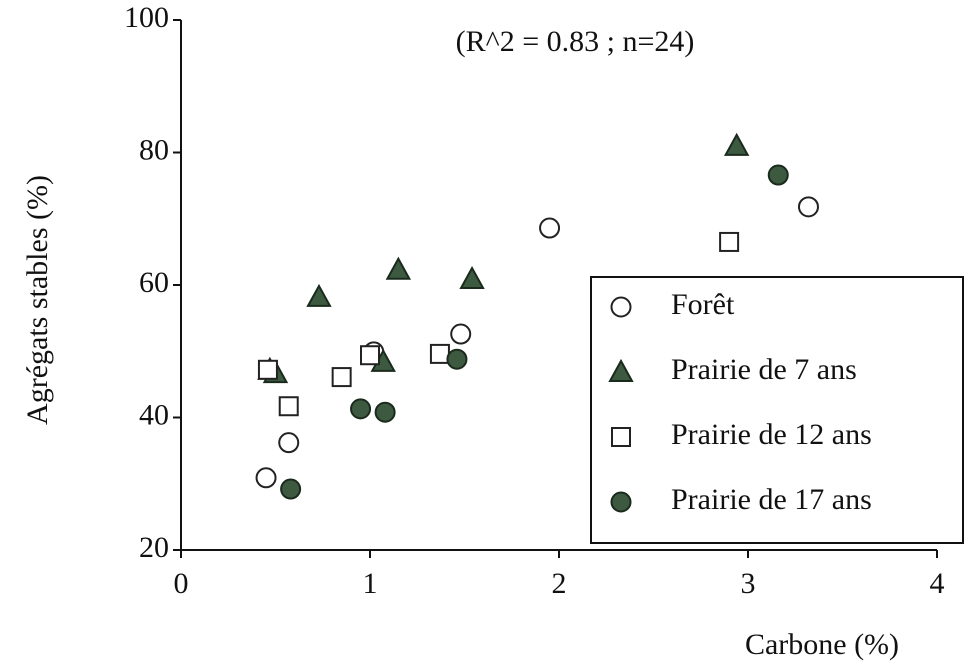 The width and height of the screenshot is (967, 664). Describe the element at coordinates (703, 304) in the screenshot. I see `legend-label: Forêt` at that location.